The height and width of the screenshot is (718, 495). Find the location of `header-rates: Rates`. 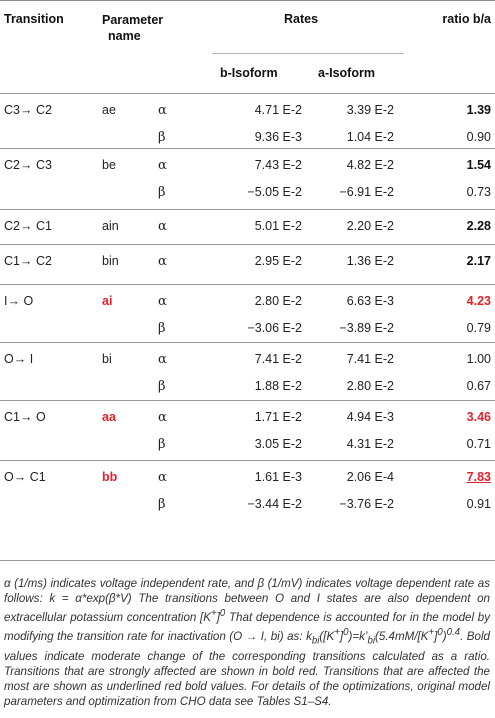

header-rates: Rates is located at coordinates (301, 19).